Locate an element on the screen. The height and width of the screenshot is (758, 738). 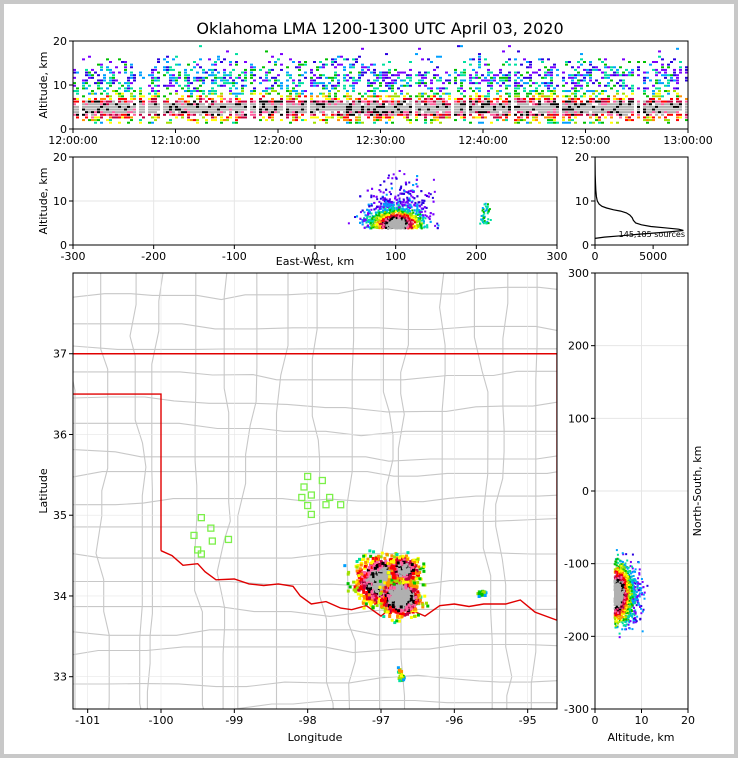
county-line is located at coordinates (351, 491).